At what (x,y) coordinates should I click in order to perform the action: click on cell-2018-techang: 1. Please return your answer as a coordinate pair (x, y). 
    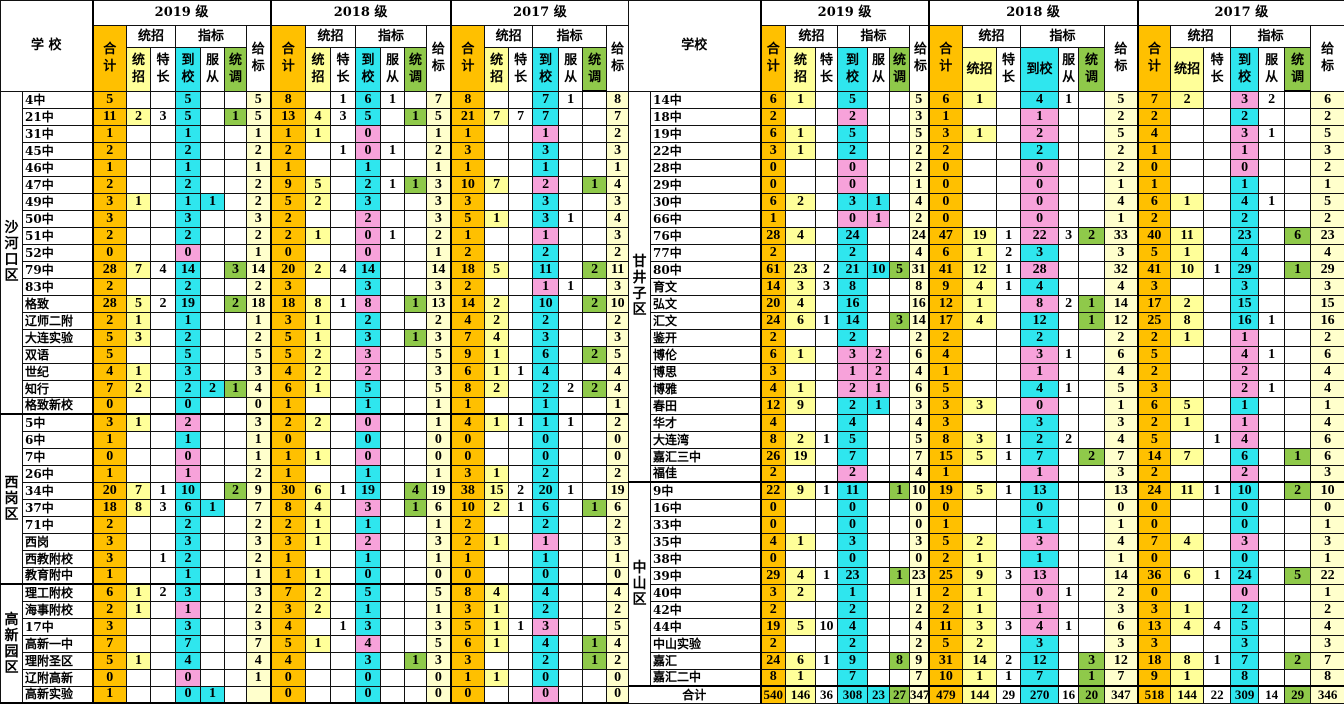
    Looking at the image, I should click on (343, 99).